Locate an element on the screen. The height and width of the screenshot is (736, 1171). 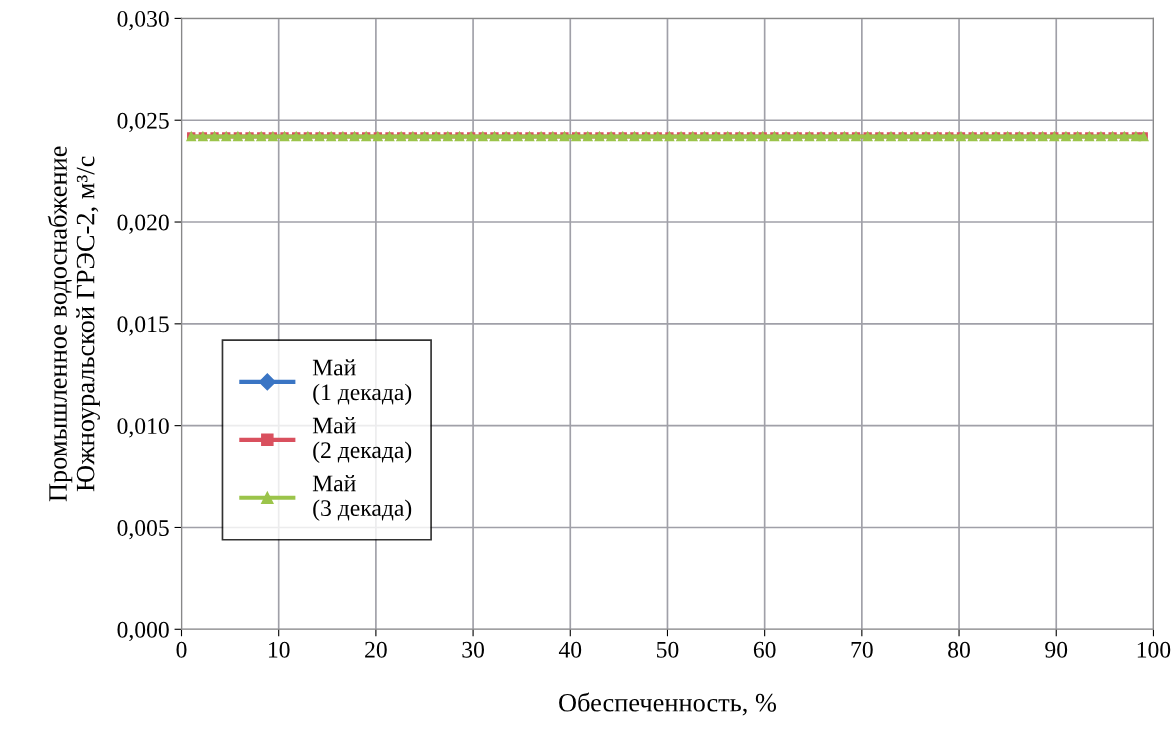
x-tick-label: 70 is located at coordinates (862, 649).